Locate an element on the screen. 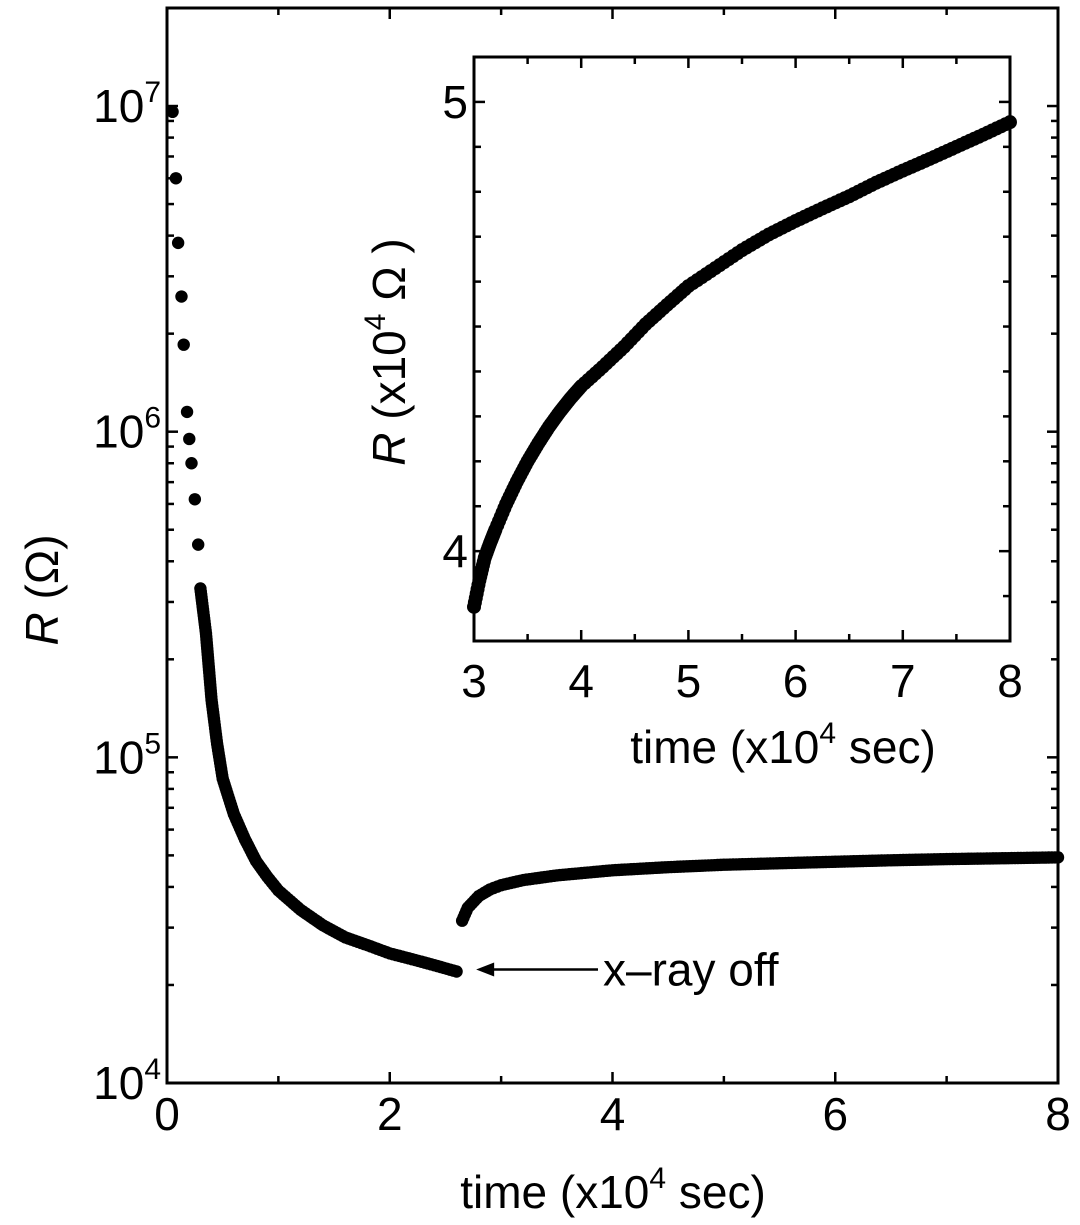 The width and height of the screenshot is (1080, 1225). annotation-arrow-head is located at coordinates (485, 969).